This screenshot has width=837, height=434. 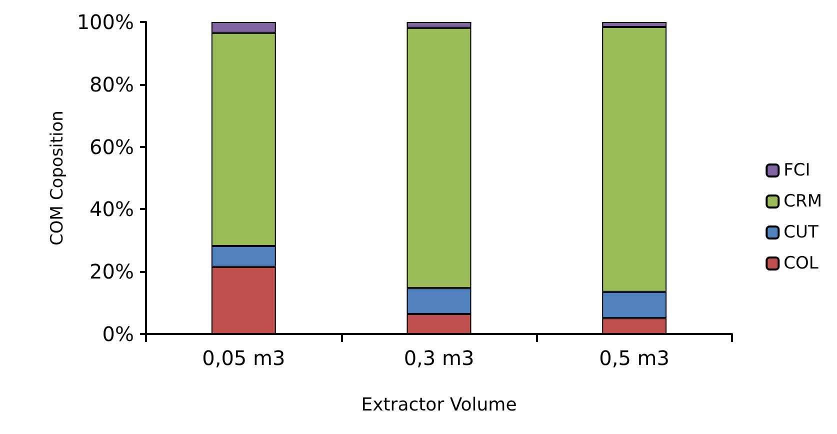 I want to click on y-tick-label: 80%, so click(x=112, y=84).